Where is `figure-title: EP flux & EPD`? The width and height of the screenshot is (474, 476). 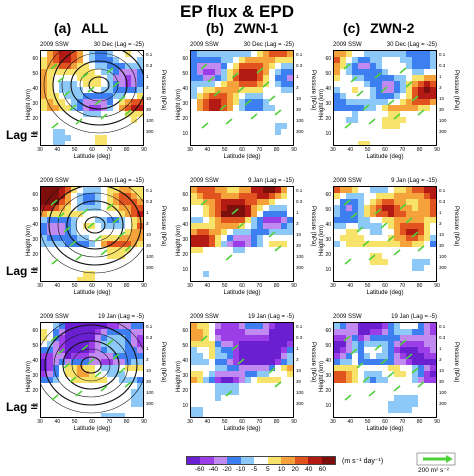
figure-title: EP flux & EPD is located at coordinates (237, 11).